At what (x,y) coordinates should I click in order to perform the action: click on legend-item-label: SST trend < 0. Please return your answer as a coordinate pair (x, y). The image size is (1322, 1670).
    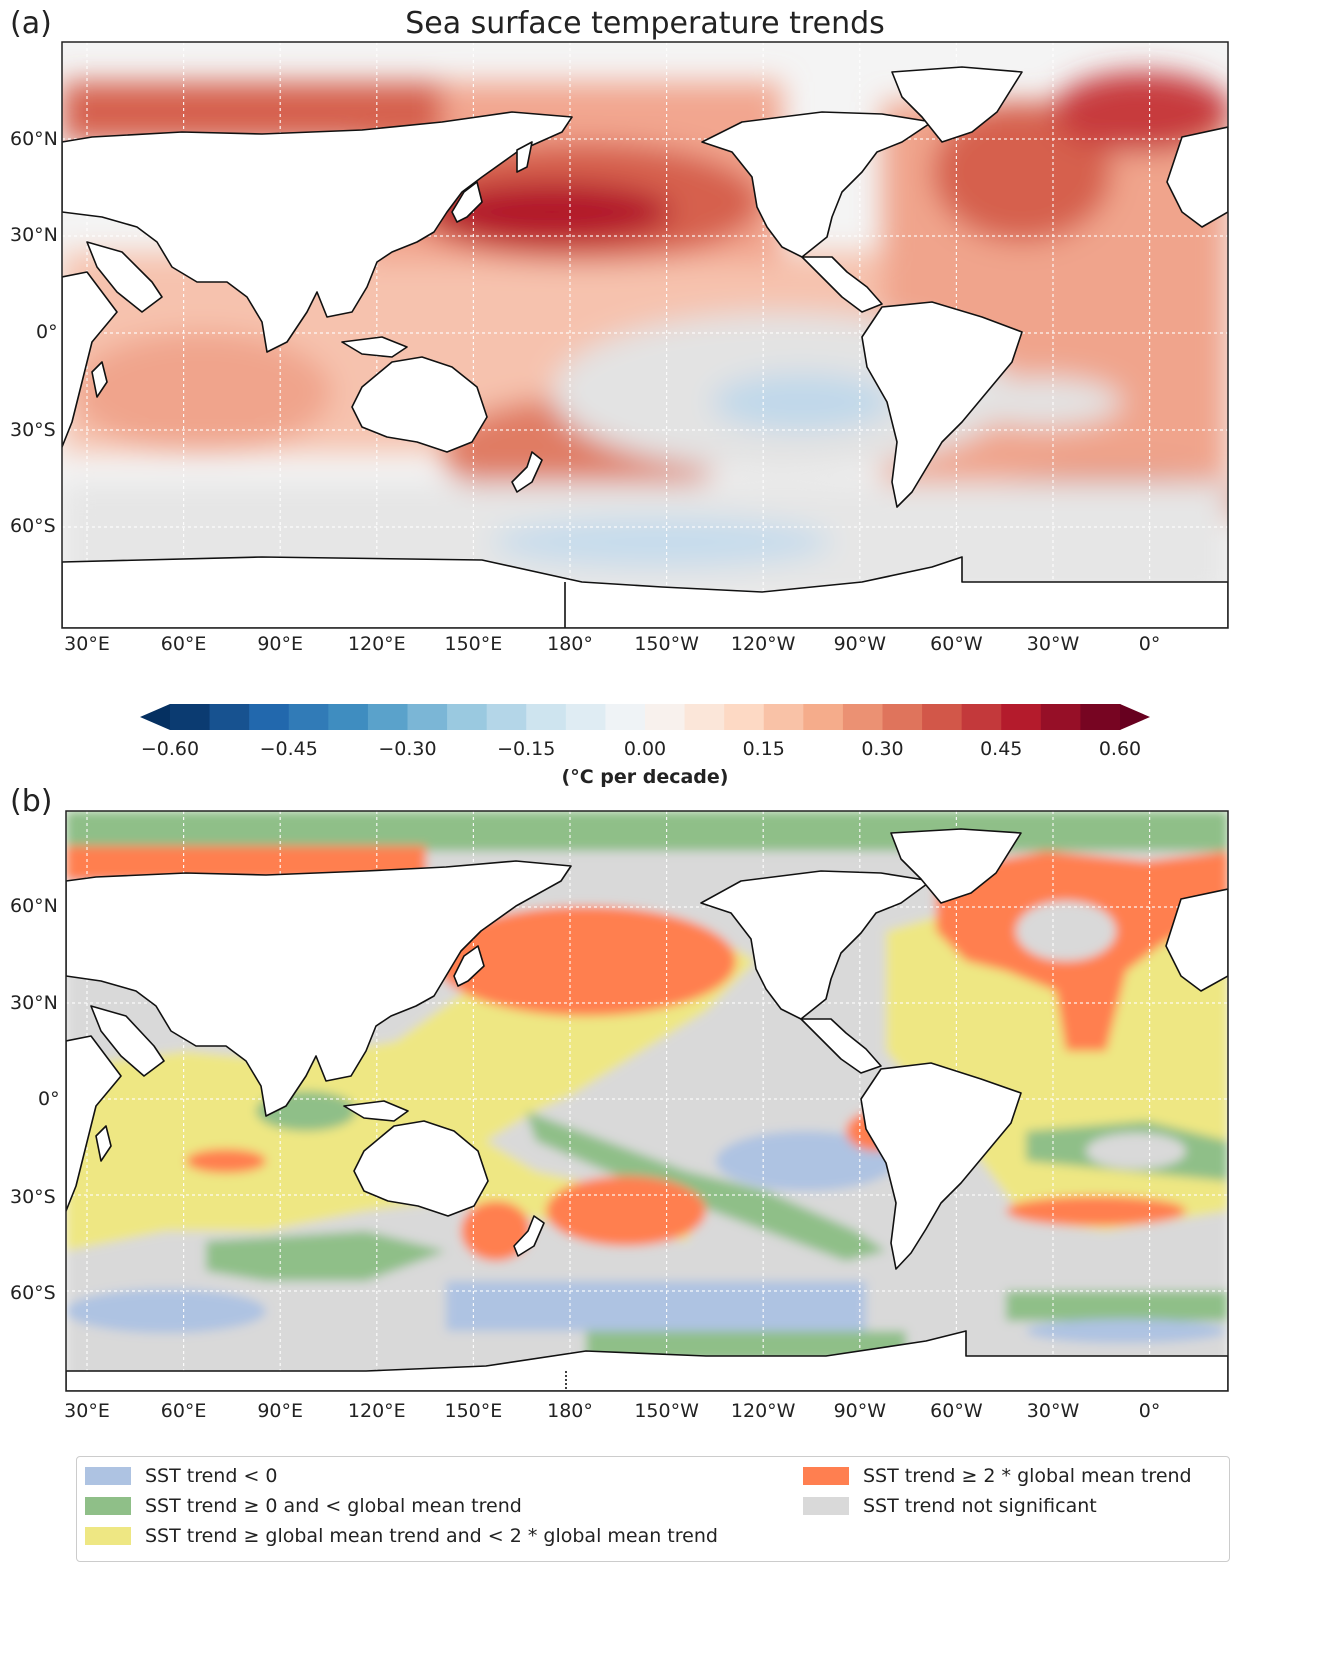
    Looking at the image, I should click on (211, 1476).